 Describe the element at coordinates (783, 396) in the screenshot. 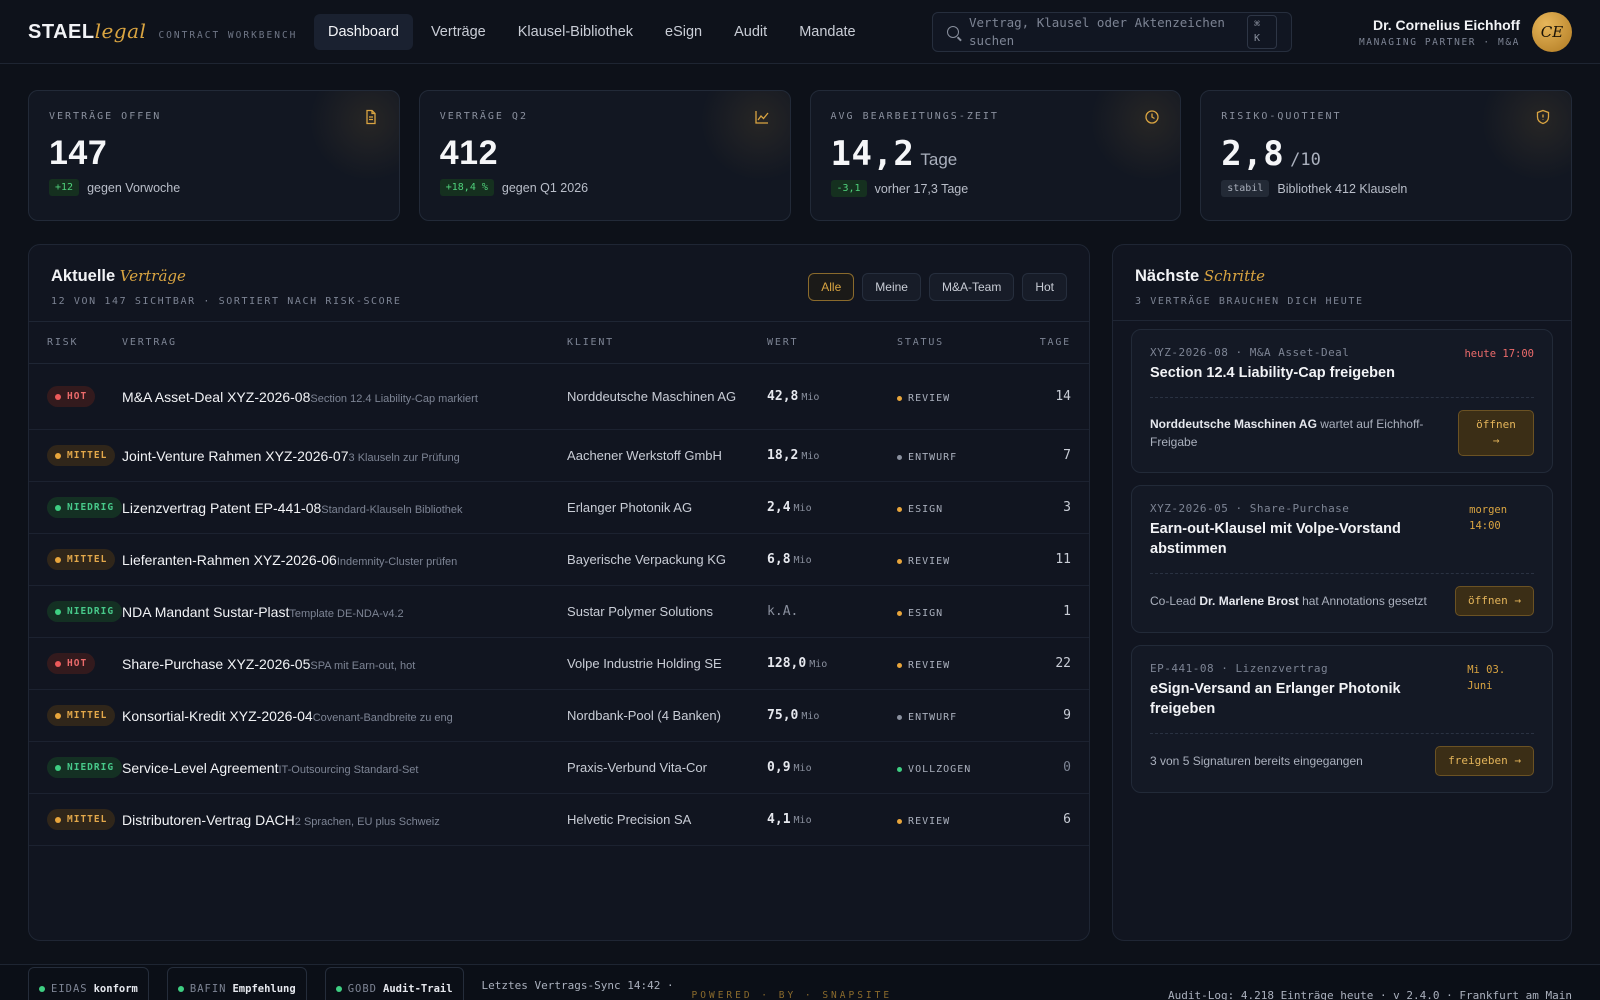

I see `value-amount: 42,8` at that location.